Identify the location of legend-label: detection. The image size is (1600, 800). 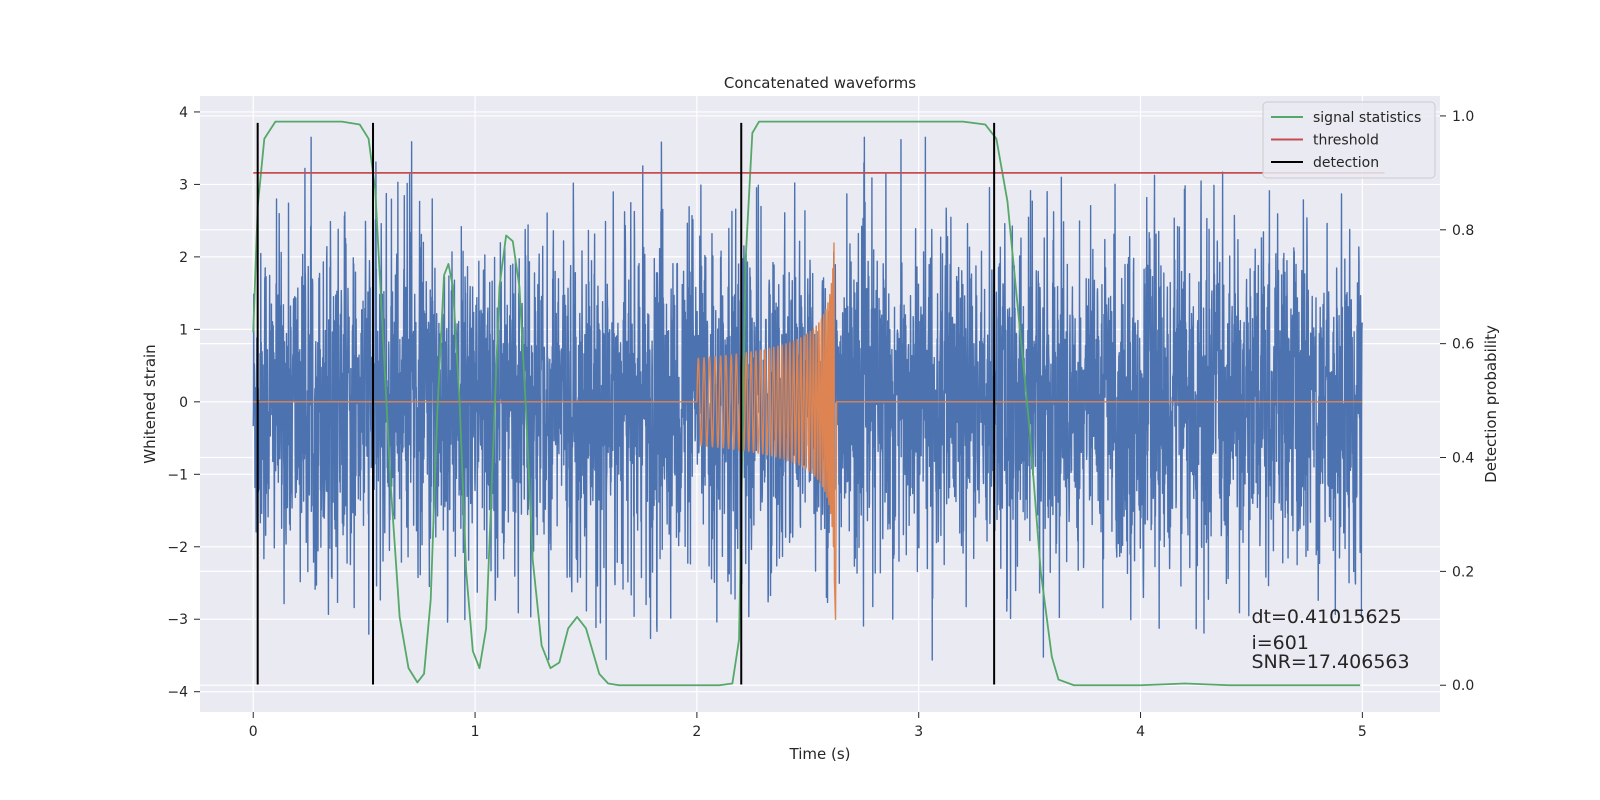
(1346, 163).